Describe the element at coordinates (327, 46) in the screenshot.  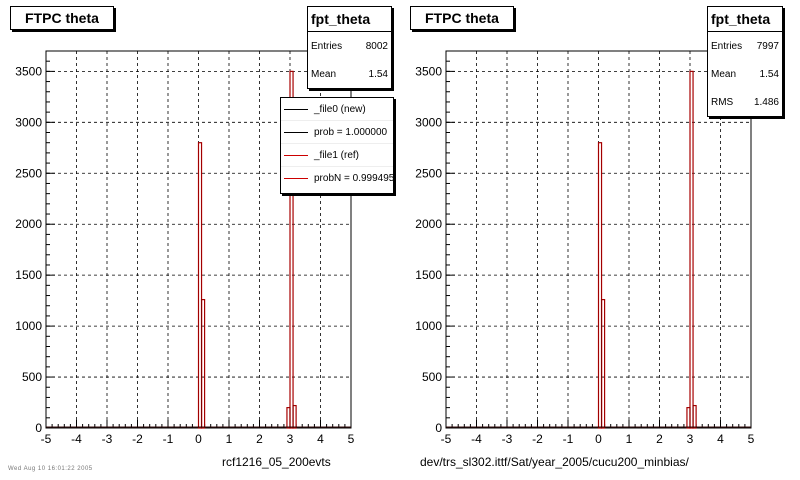
I see `left-stats-entries-label: Entries` at that location.